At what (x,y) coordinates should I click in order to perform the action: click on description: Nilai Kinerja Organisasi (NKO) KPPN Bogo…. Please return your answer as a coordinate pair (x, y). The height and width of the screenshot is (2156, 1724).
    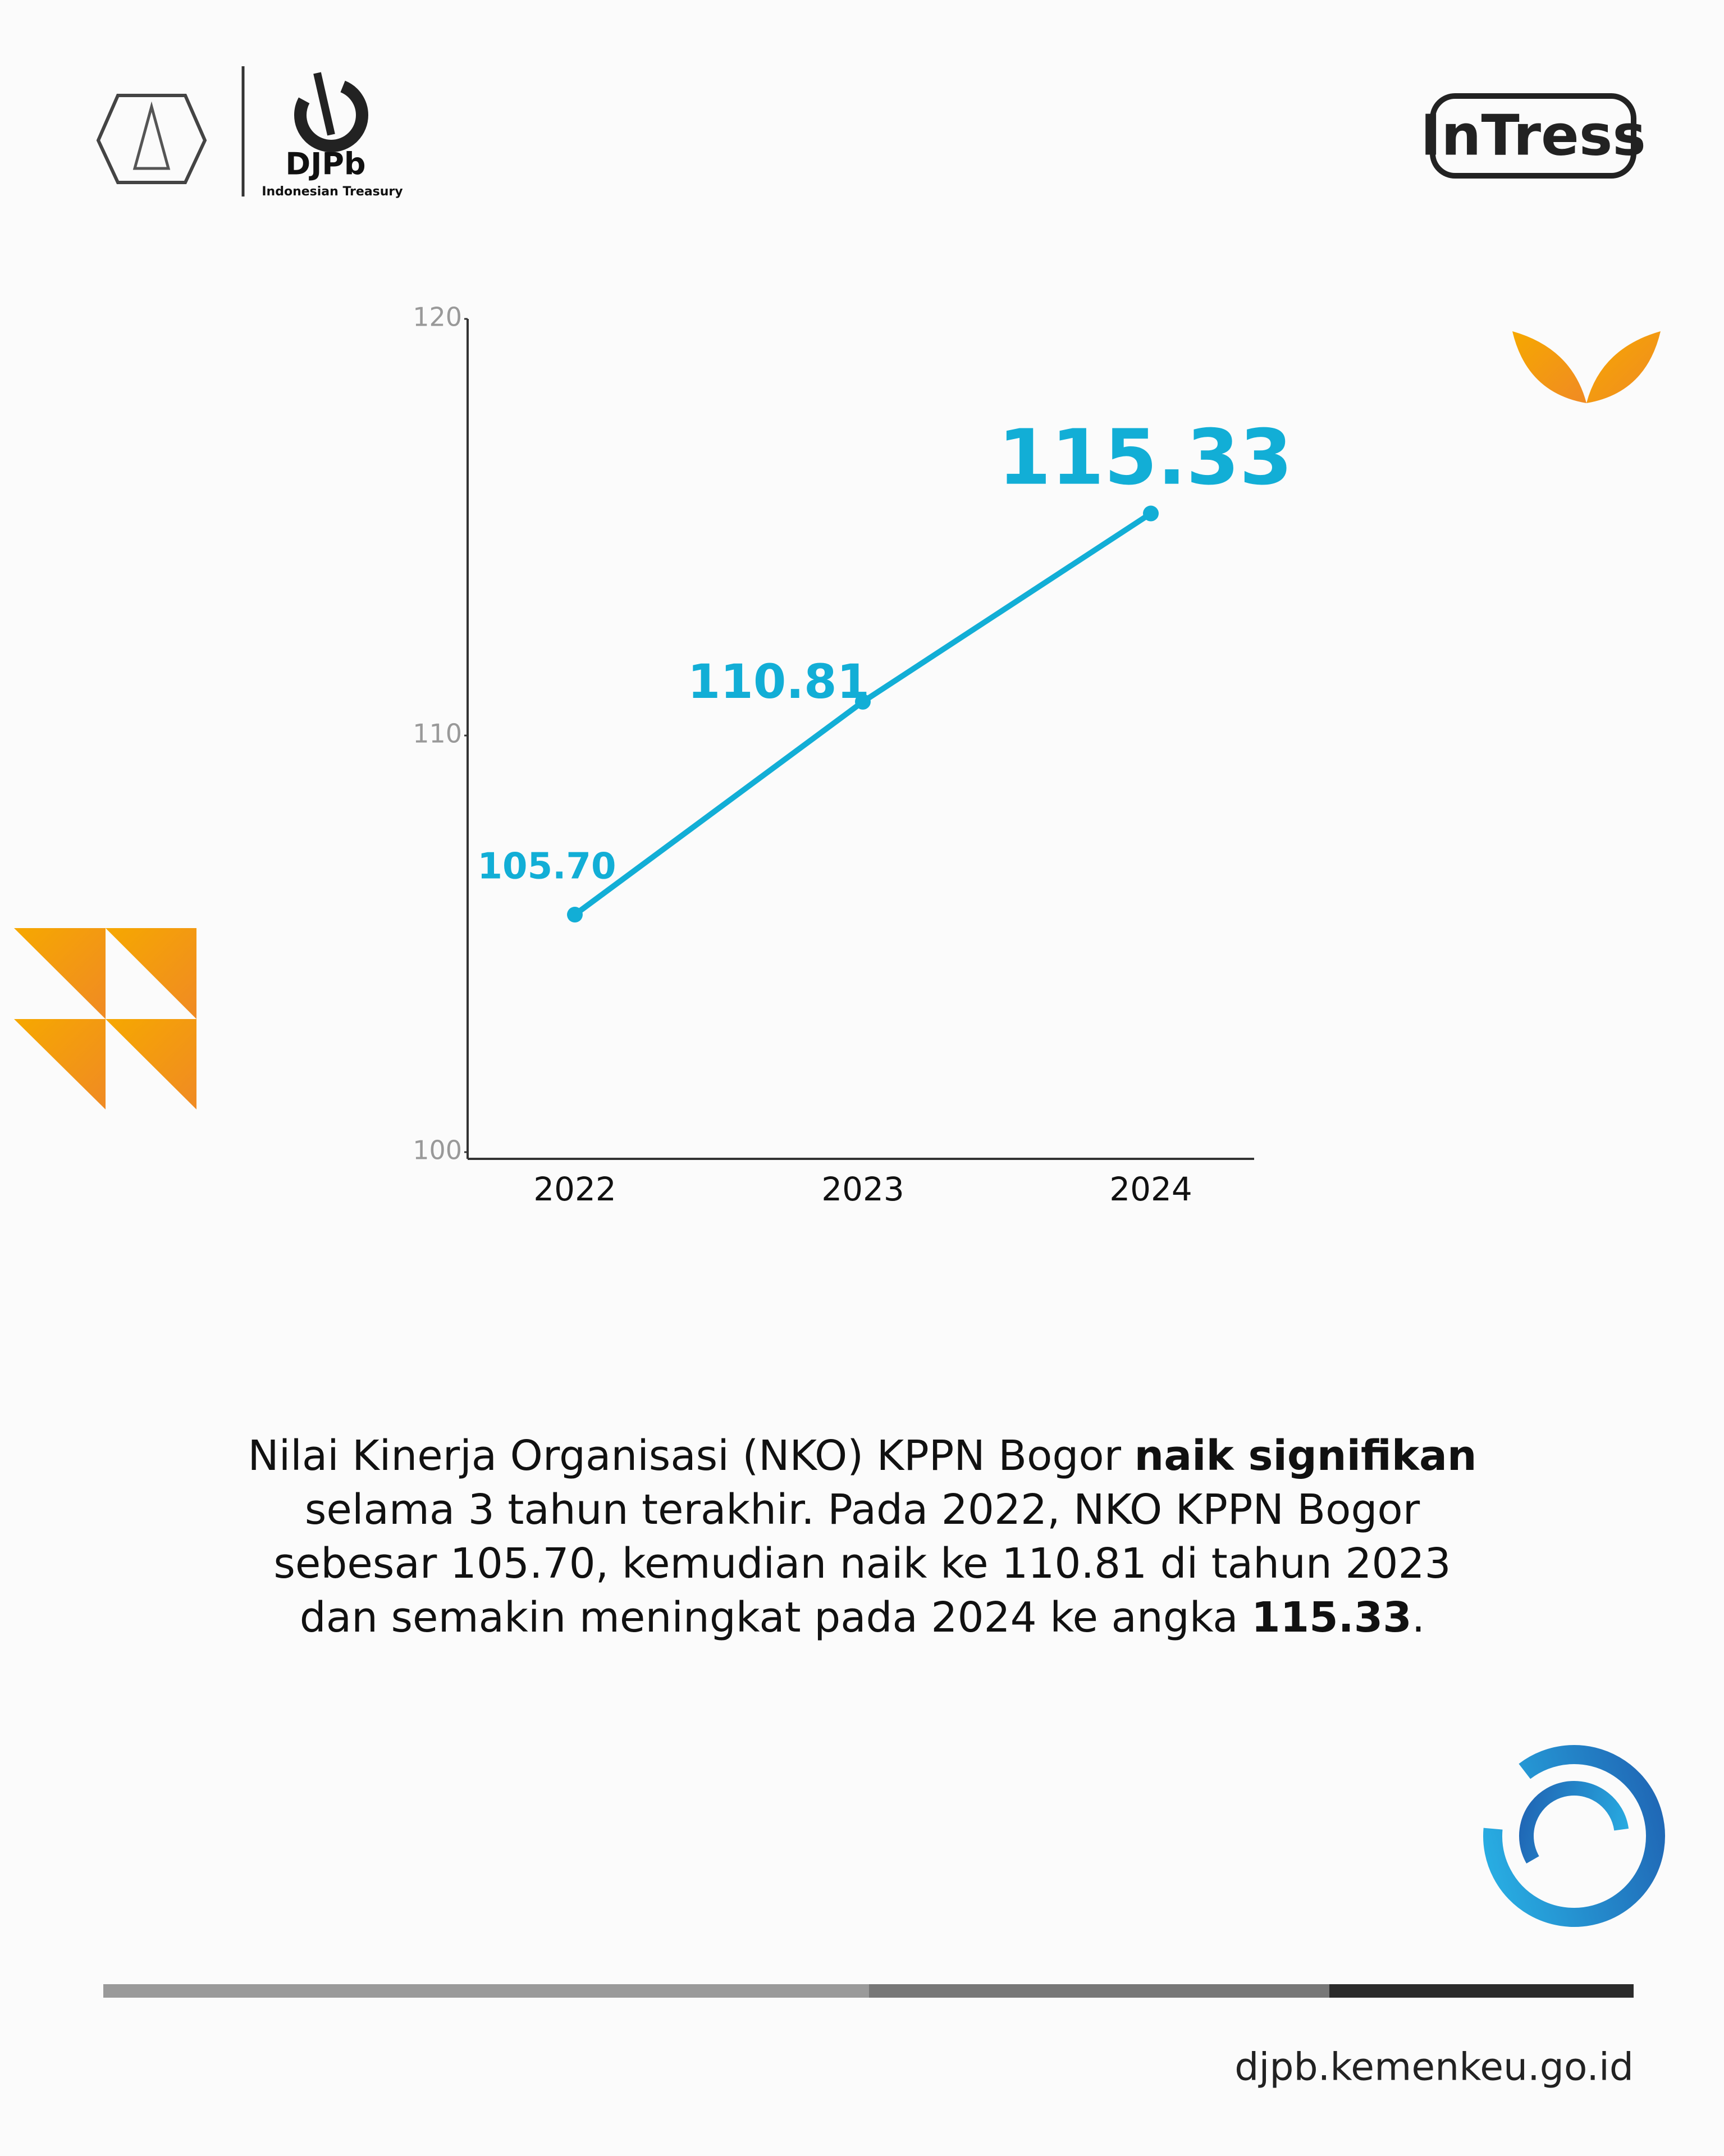
    Looking at the image, I should click on (862, 1537).